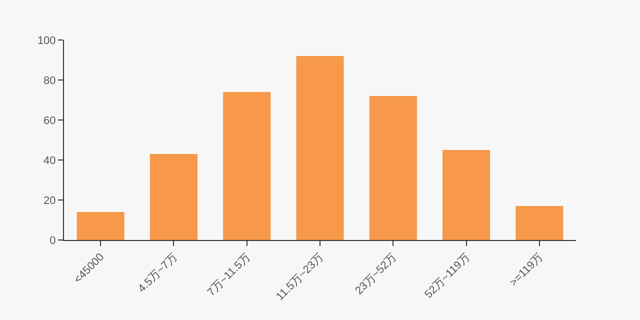 This screenshot has height=320, width=640. What do you see at coordinates (50, 200) in the screenshot?
I see `y-tick-label: 20` at bounding box center [50, 200].